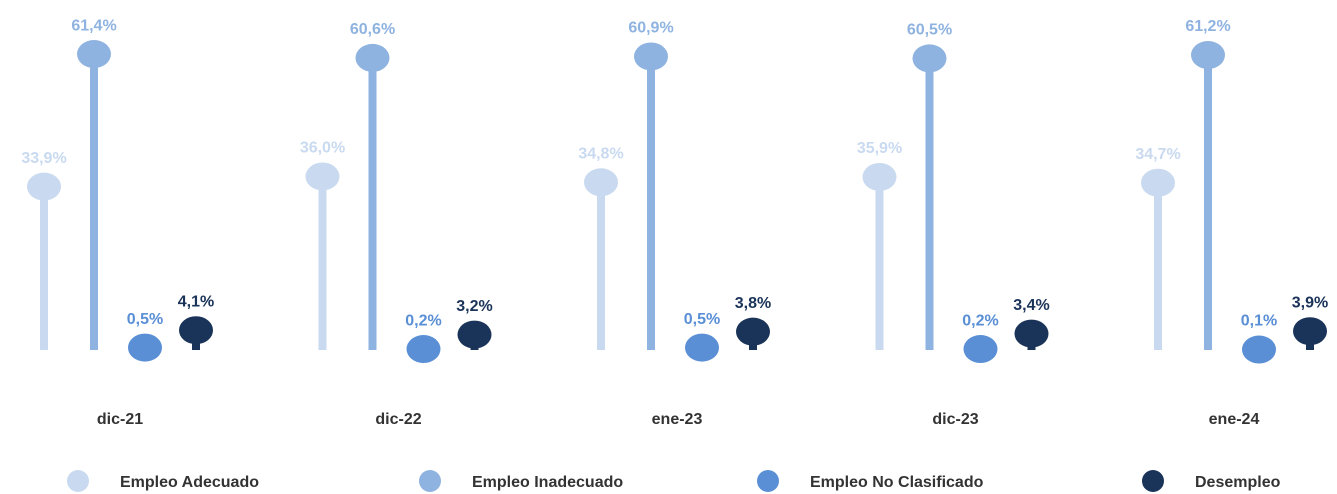 The image size is (1337, 494). What do you see at coordinates (196, 301) in the screenshot?
I see `data-label: 4,1%` at bounding box center [196, 301].